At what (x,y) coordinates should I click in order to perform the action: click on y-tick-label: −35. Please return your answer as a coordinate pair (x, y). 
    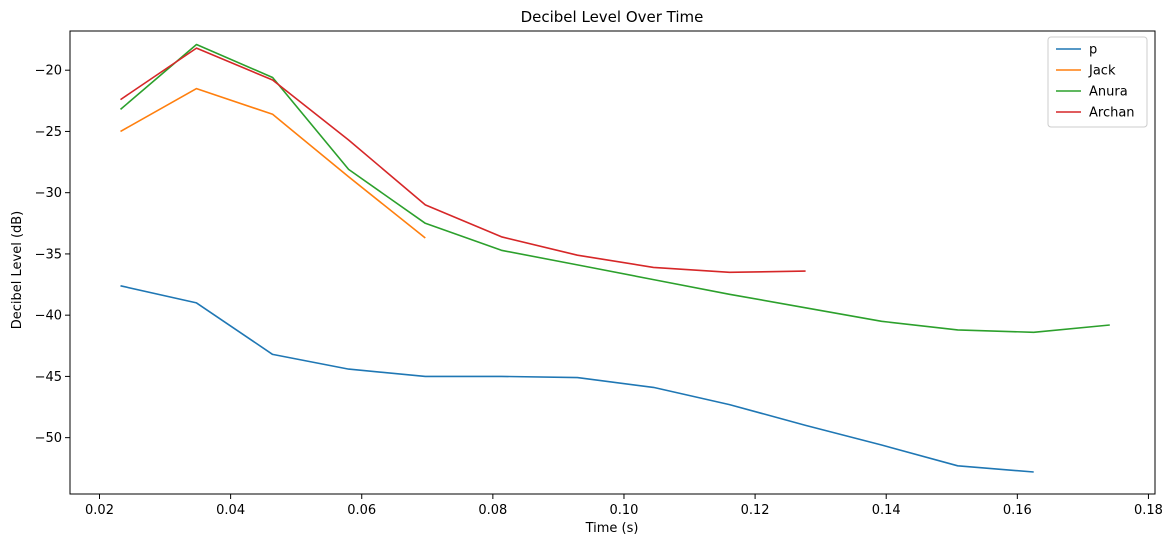
    Looking at the image, I should click on (48, 254).